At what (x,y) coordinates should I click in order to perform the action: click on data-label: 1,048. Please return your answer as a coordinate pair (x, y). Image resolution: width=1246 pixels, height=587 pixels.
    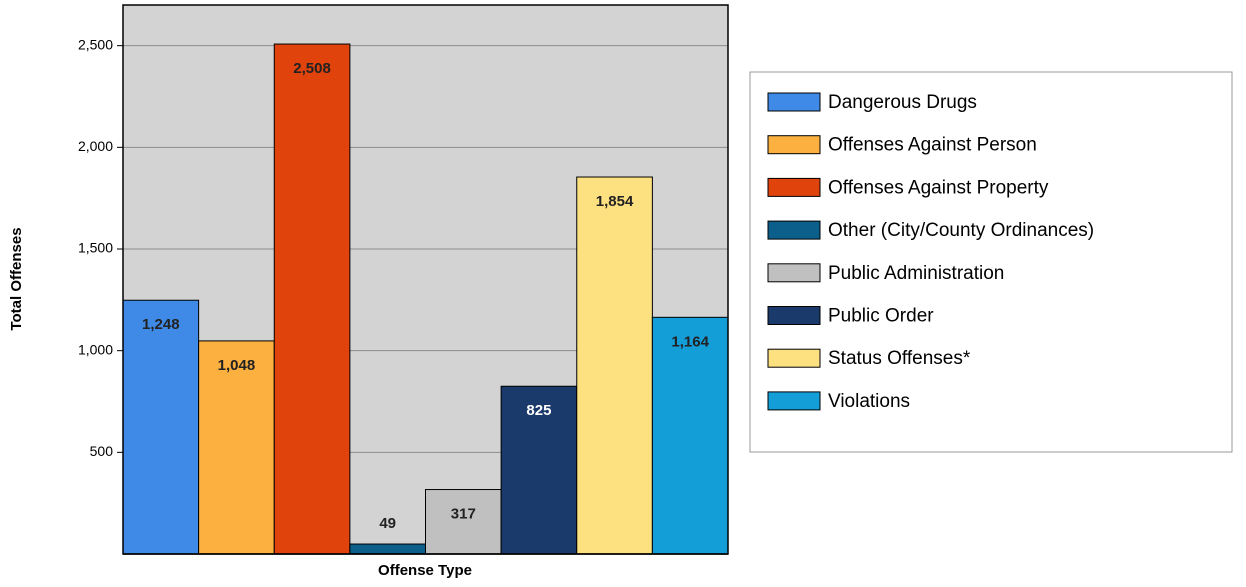
    Looking at the image, I should click on (237, 365).